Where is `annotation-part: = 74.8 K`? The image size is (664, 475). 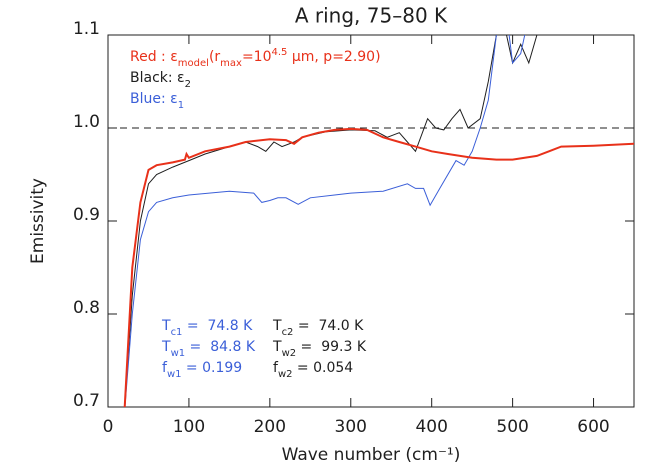 annotation-part: = 74.8 K is located at coordinates (217, 326).